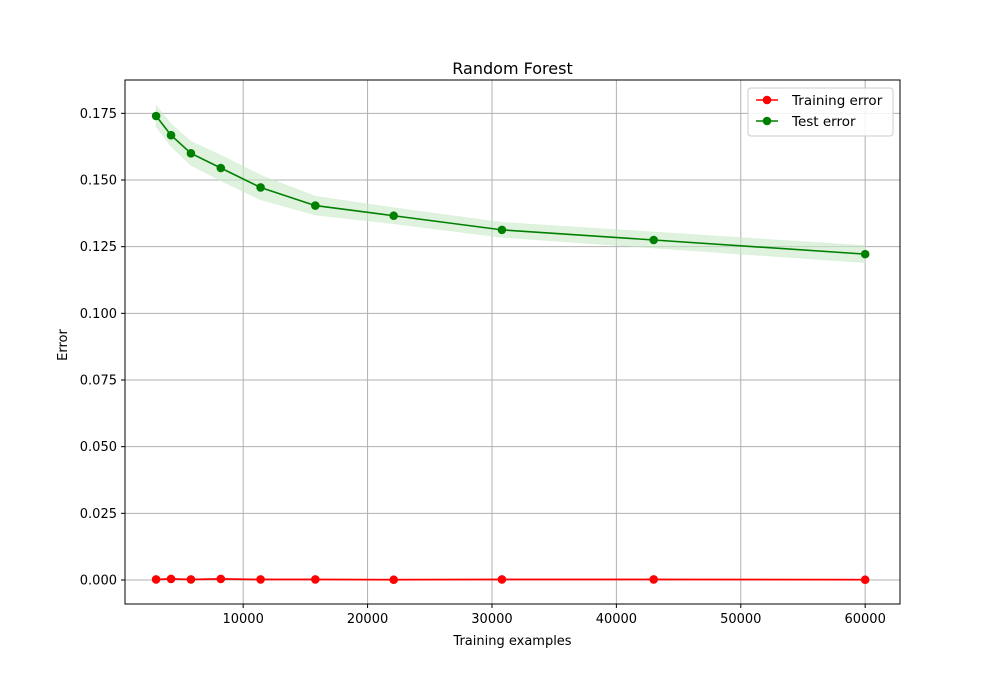 The image size is (1000, 679). I want to click on x-axis-label: Training examples, so click(511, 641).